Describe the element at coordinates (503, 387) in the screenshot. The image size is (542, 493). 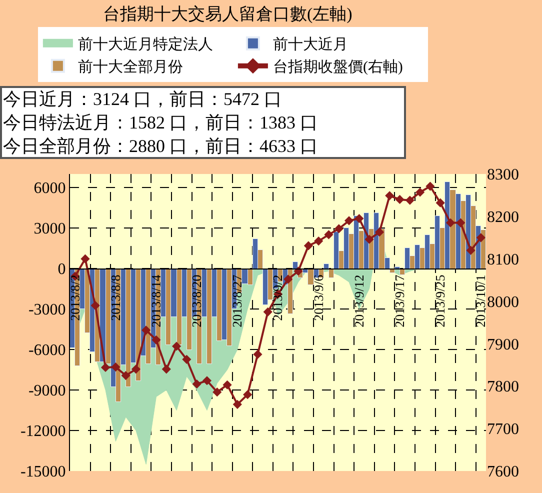
I see `y2-tick-label: 7800` at that location.